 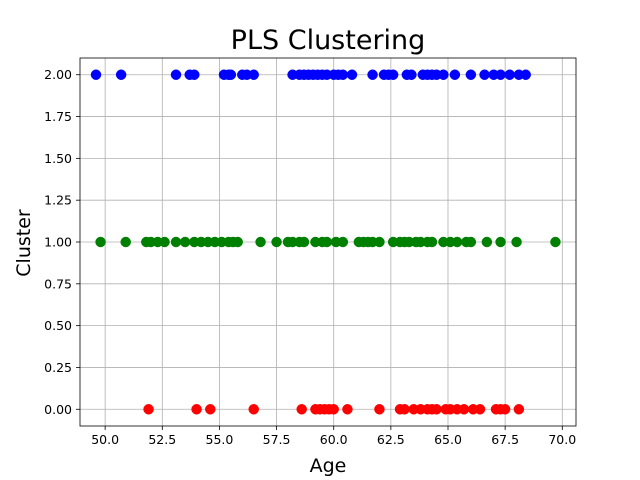 What do you see at coordinates (505, 439) in the screenshot?
I see `x-tick-label: 67.5` at bounding box center [505, 439].